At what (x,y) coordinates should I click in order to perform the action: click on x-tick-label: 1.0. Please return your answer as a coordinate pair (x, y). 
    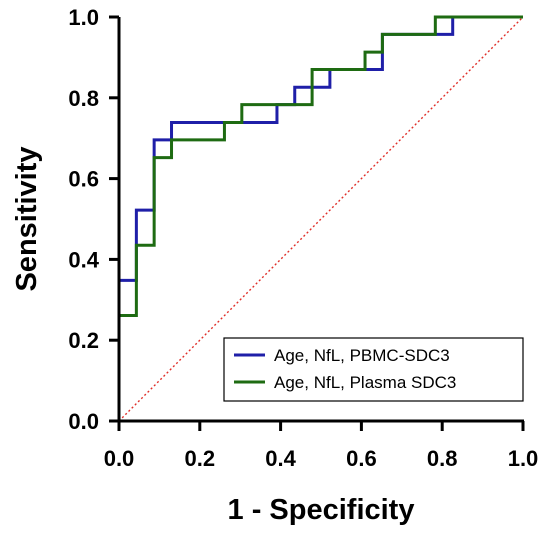
    Looking at the image, I should click on (523, 458).